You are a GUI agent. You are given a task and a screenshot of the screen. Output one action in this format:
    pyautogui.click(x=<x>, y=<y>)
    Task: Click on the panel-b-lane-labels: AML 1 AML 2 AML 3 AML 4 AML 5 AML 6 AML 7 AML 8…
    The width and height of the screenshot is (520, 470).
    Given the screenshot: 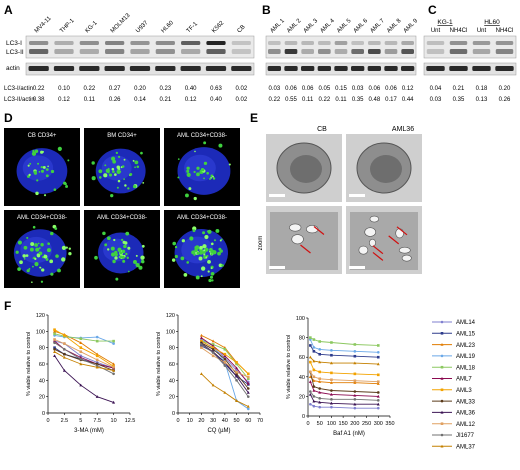 What is the action you would take?
    pyautogui.click(x=345, y=26)
    